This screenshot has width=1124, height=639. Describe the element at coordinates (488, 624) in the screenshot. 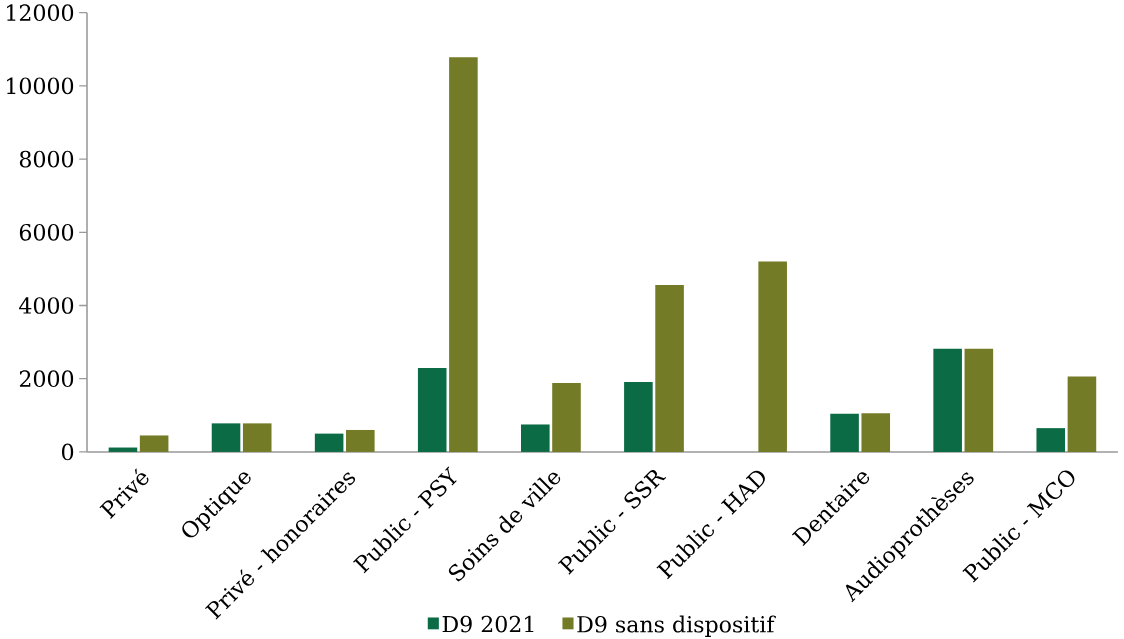

I see `legend-label: D9 2021` at that location.